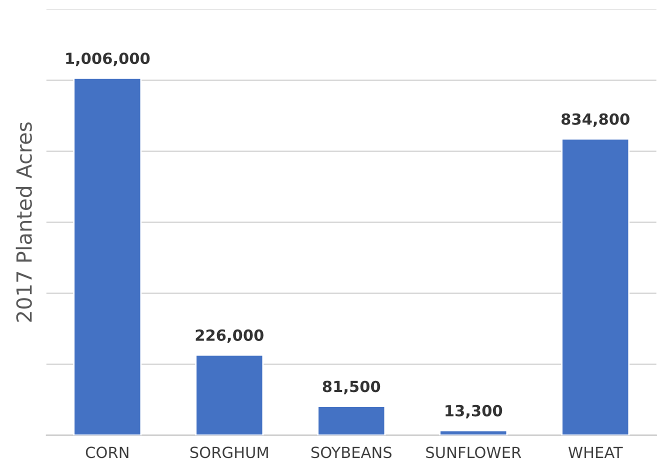  I want to click on data-label: 226,000, so click(230, 336).